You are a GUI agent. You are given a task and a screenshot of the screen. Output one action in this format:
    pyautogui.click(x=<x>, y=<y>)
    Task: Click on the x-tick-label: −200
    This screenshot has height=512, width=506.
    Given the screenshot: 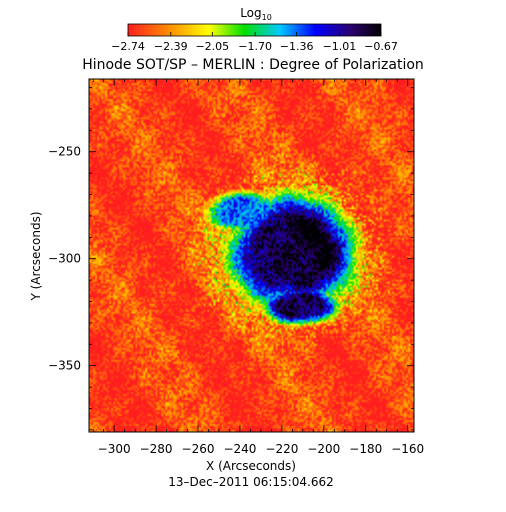 What is the action you would take?
    pyautogui.click(x=323, y=449)
    